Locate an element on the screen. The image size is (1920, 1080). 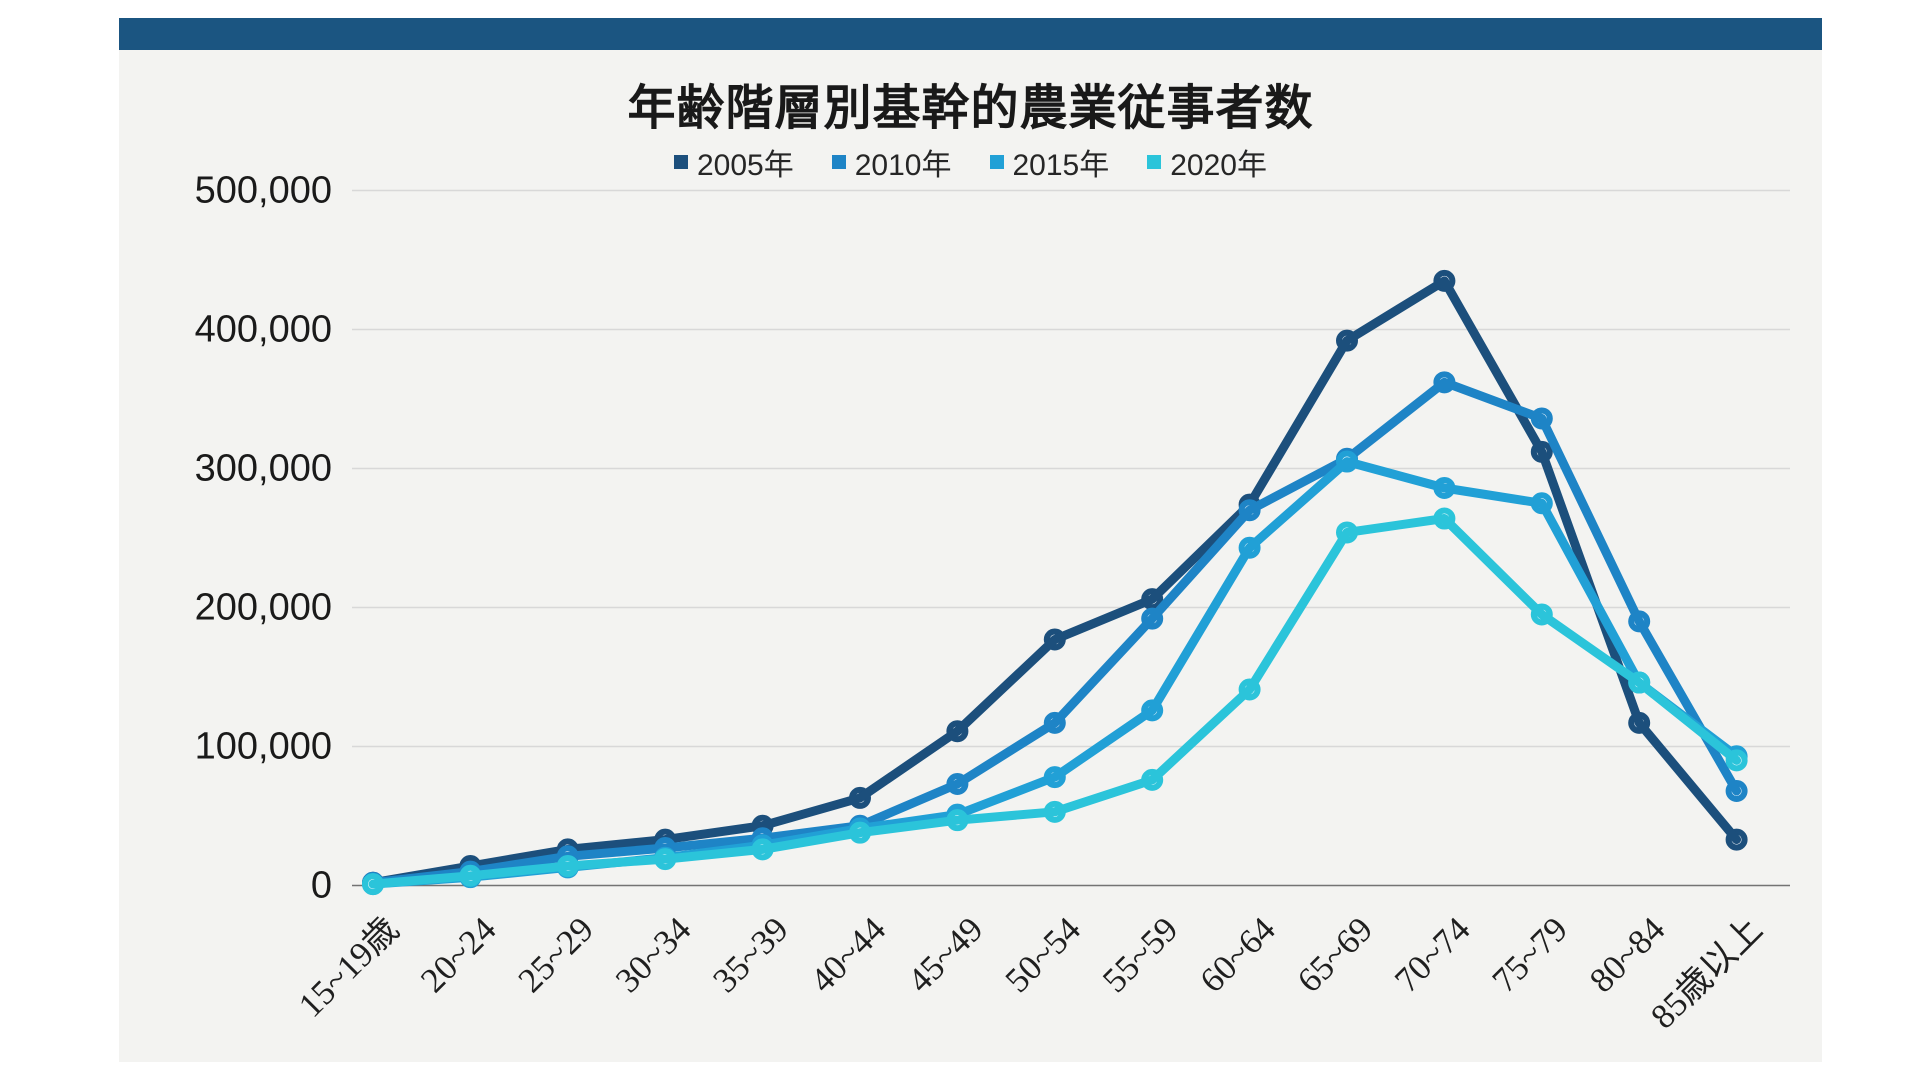
legend-item-2010: 2010年 is located at coordinates (891, 162).